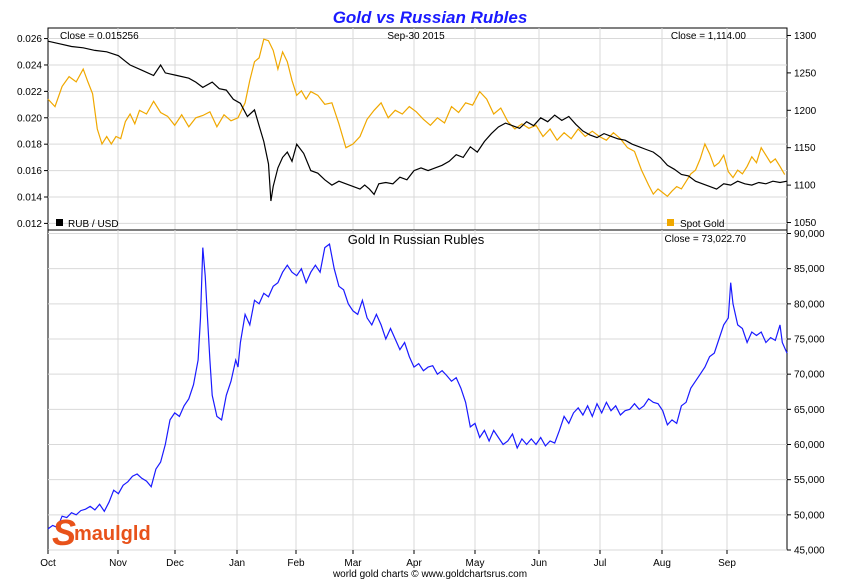 The image size is (849, 580). I want to click on bottom-right-tick-label: 65,000, so click(809, 410).